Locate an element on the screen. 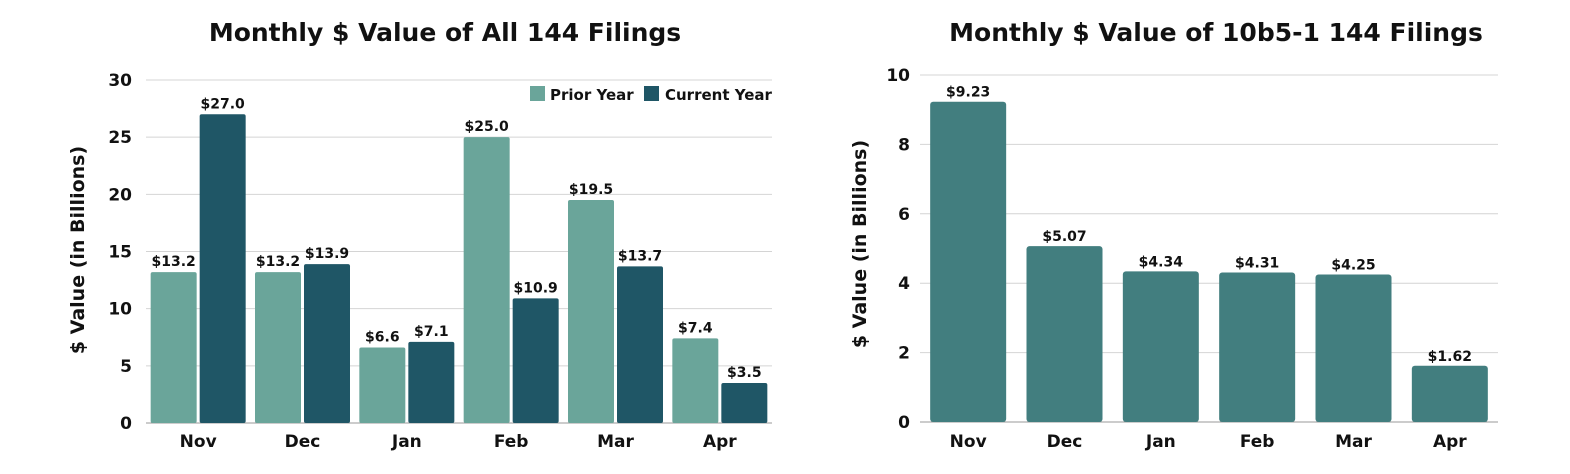 Image resolution: width=1570 pixels, height=474 pixels. chart-1-data-label: $13.9 is located at coordinates (327, 254).